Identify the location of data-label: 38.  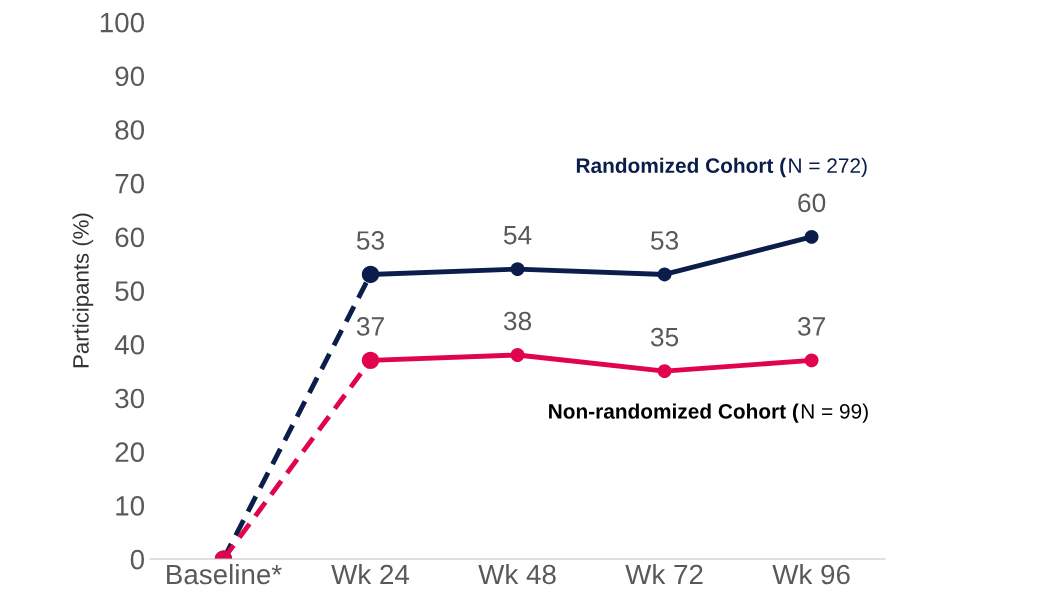
(517, 321).